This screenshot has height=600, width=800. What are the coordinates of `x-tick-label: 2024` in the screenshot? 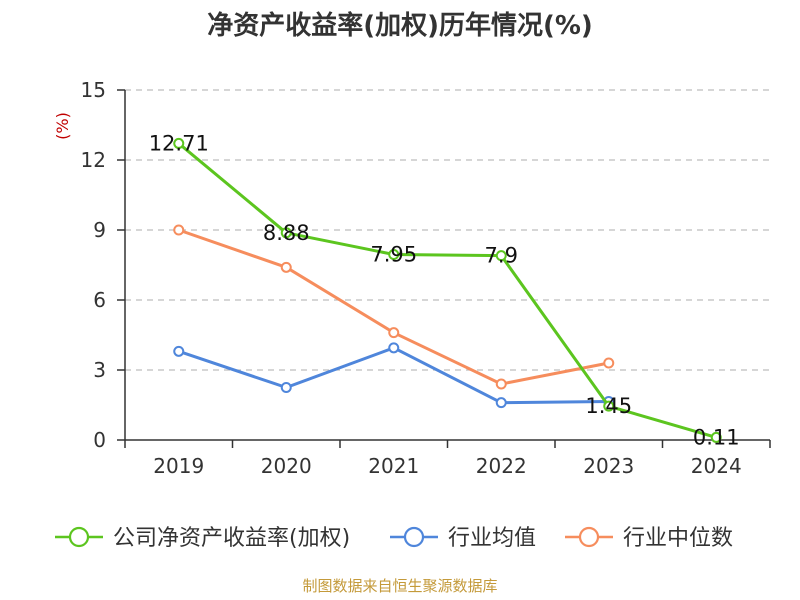 It's located at (716, 466).